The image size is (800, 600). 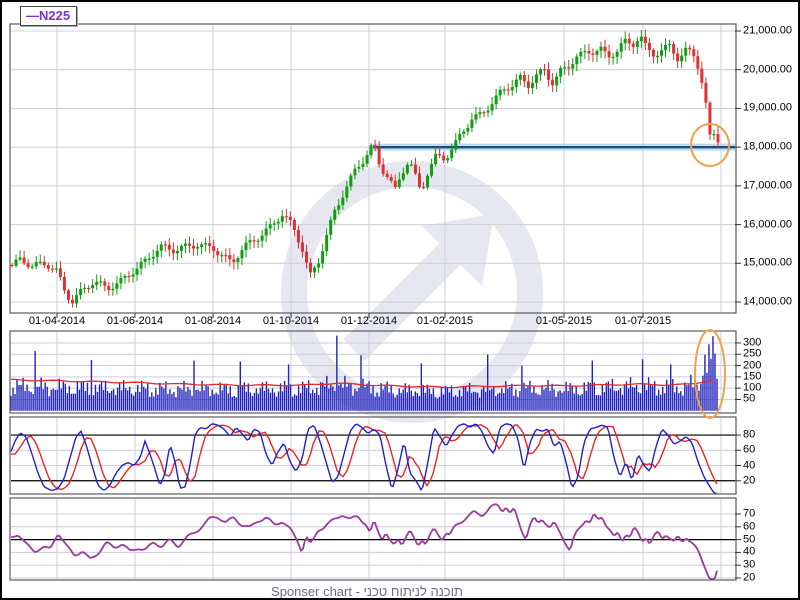 I want to click on volume-ytick-50: 50, so click(x=749, y=398).